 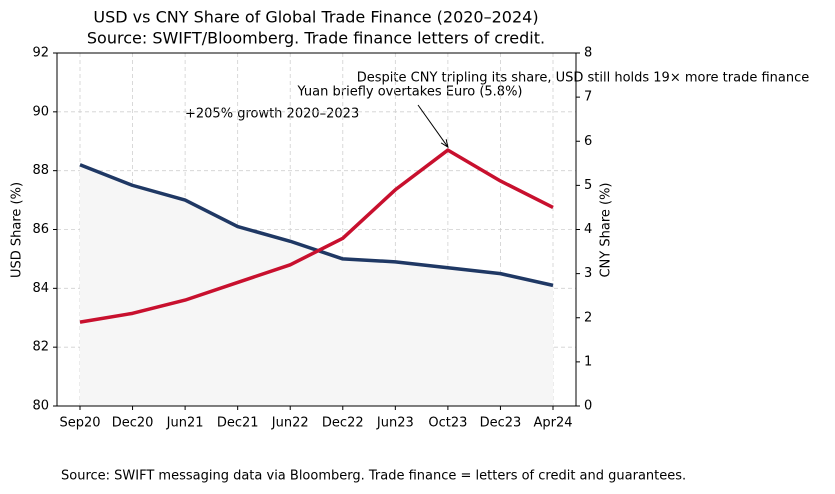 I want to click on x-tick-label: Jun21, so click(x=185, y=423).